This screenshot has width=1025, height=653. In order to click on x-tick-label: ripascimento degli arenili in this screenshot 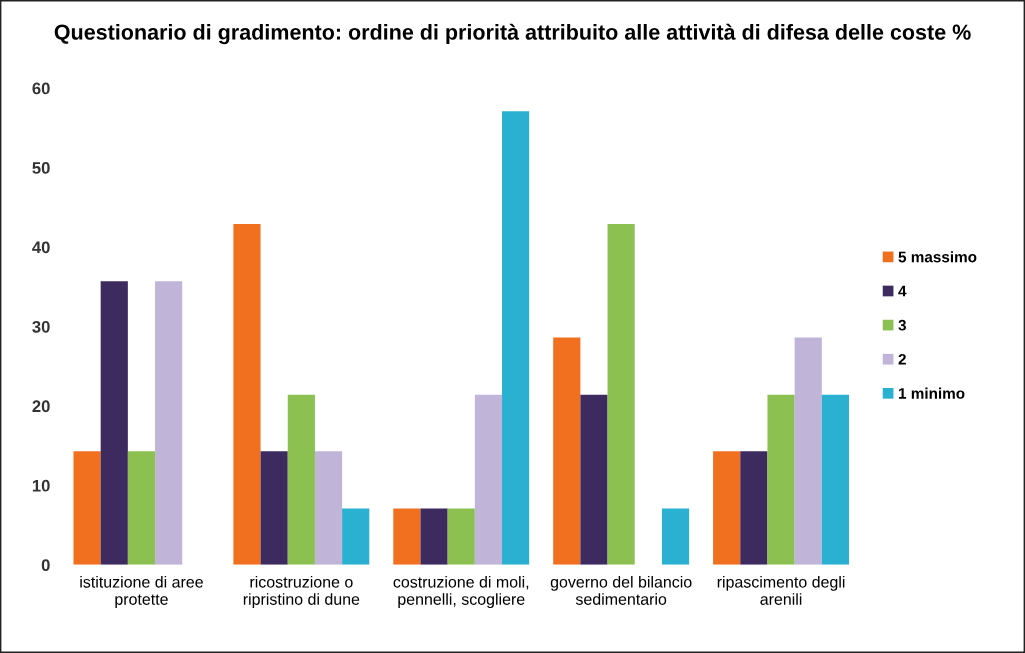, I will do `click(781, 590)`.